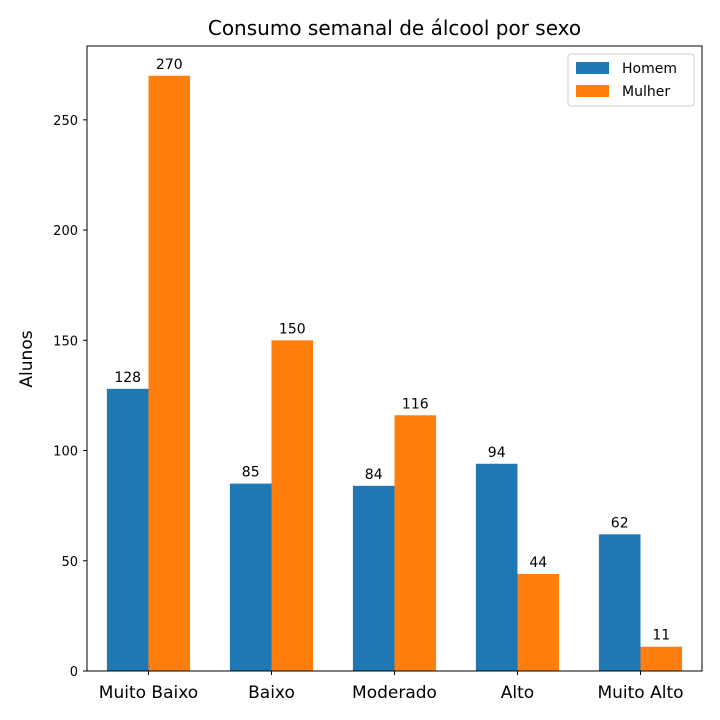 Image resolution: width=720 pixels, height=720 pixels. Describe the element at coordinates (394, 28) in the screenshot. I see `chart-title: Consumo semanal de álcool por sexo` at that location.